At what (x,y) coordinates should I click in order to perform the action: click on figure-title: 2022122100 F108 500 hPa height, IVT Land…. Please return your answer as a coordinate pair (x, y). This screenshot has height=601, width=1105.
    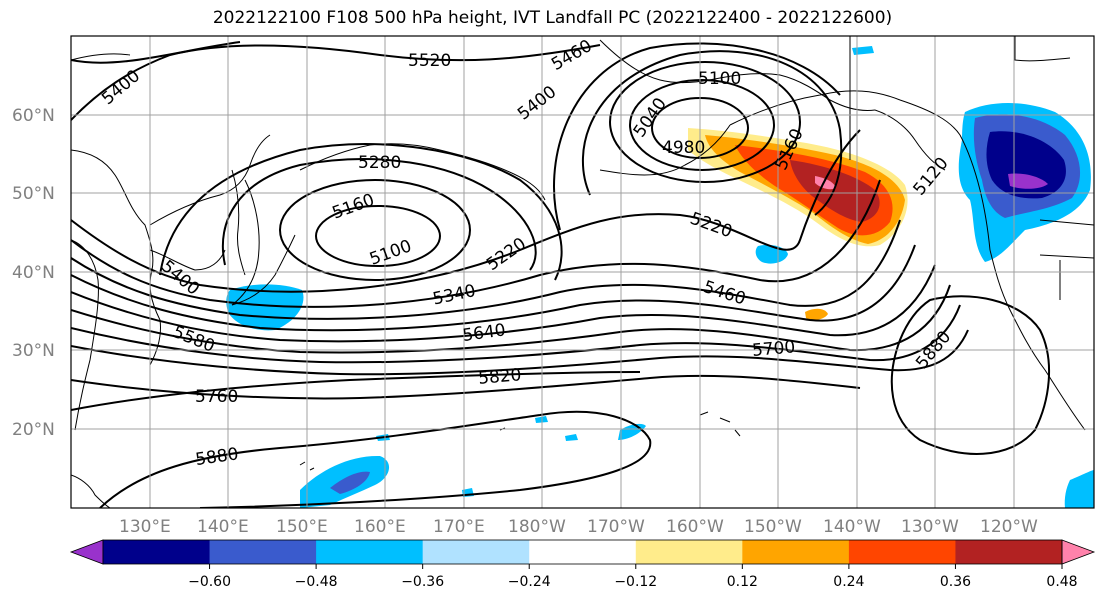
    Looking at the image, I should click on (552, 18).